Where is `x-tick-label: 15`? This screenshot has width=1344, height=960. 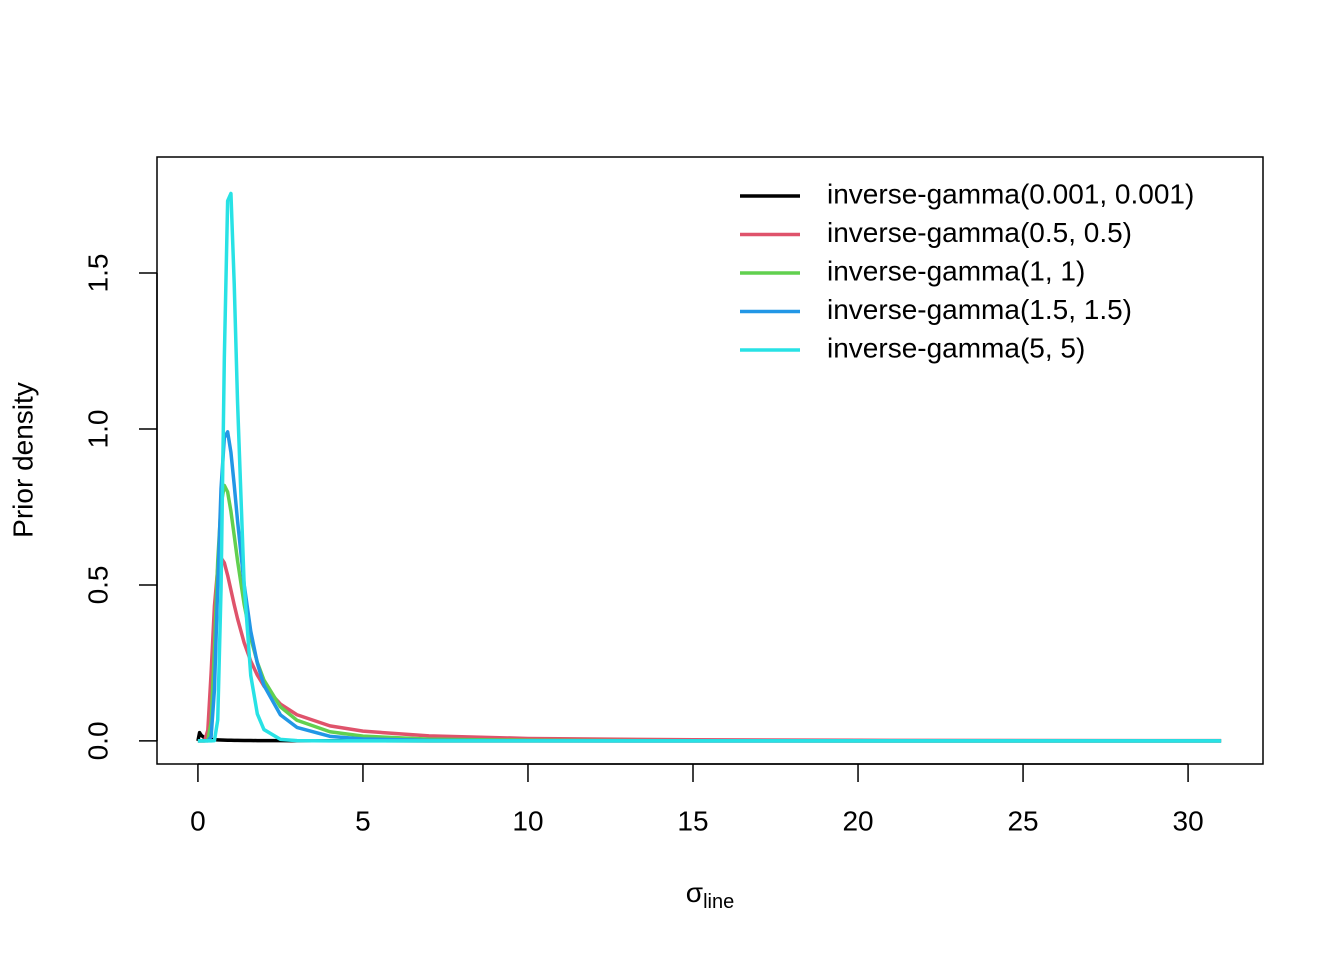 x-tick-label: 15 is located at coordinates (692, 820).